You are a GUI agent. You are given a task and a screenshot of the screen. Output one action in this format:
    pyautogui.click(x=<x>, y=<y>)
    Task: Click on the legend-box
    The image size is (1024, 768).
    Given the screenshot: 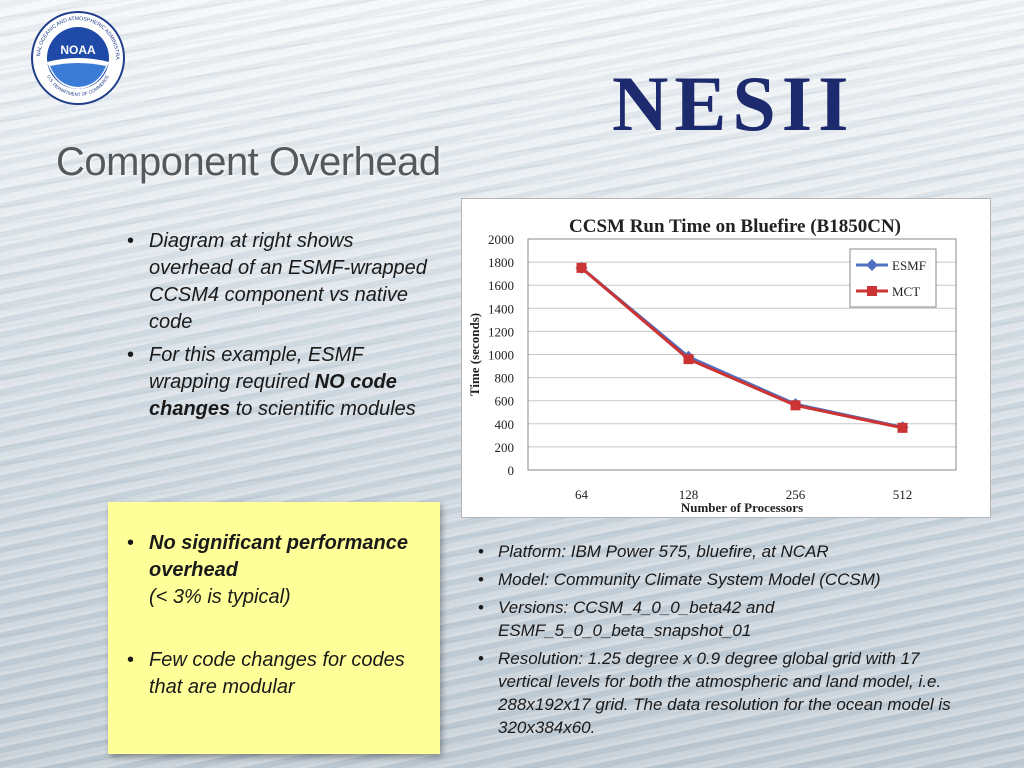 What is the action you would take?
    pyautogui.click(x=893, y=278)
    